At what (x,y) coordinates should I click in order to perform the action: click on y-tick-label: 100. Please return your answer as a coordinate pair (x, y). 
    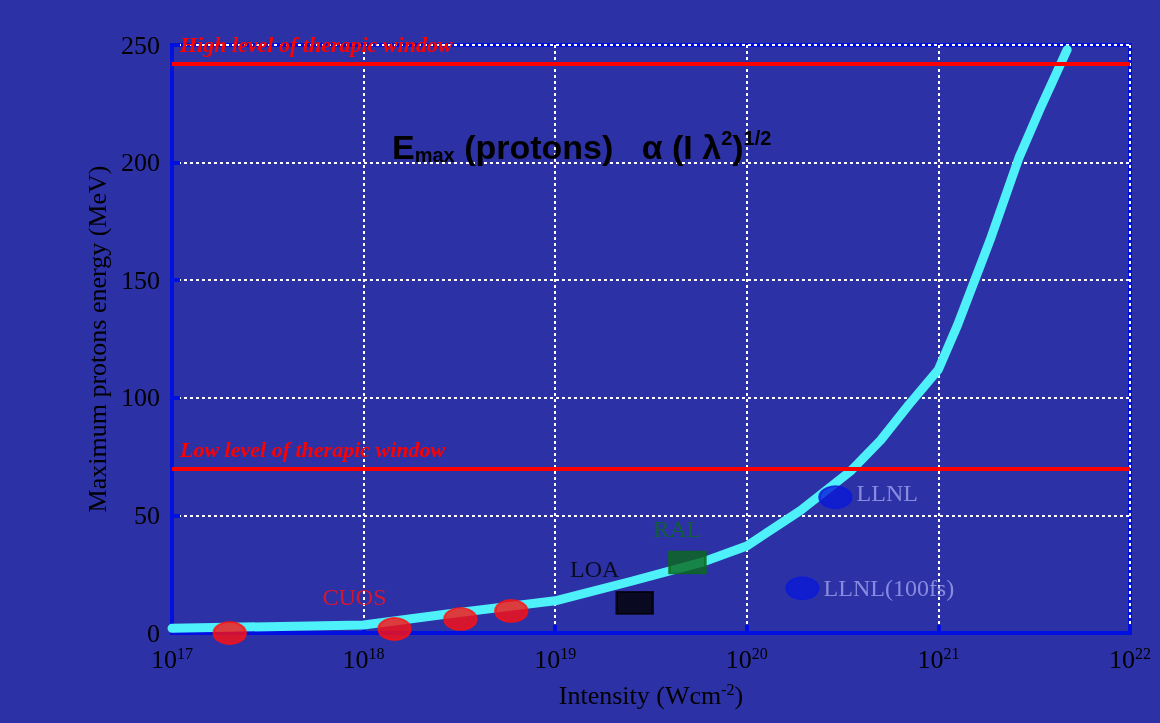
    Looking at the image, I should click on (140, 398).